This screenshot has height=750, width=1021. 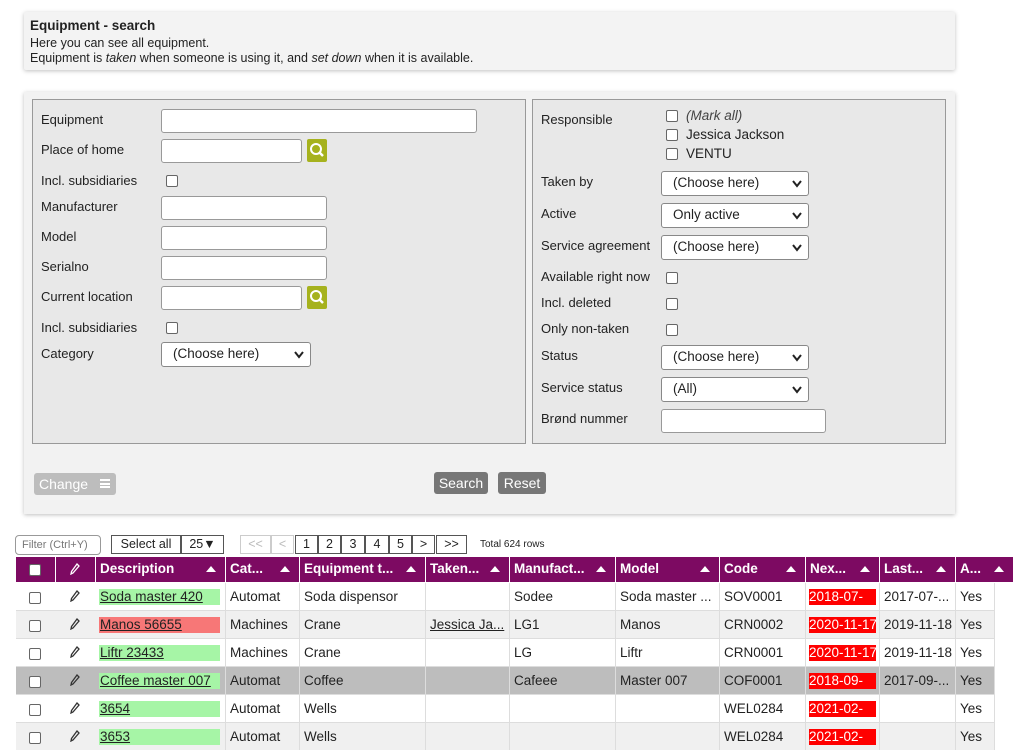 I want to click on due-date: 2018-07-, so click(x=842, y=597).